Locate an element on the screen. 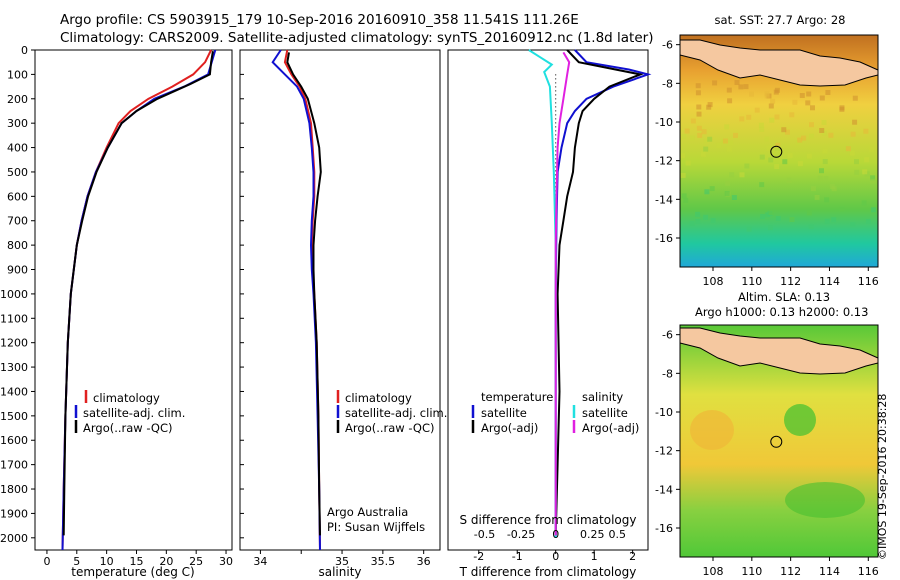 This screenshot has width=900, height=580. s-diff-tick-label: -0.5 is located at coordinates (484, 534).